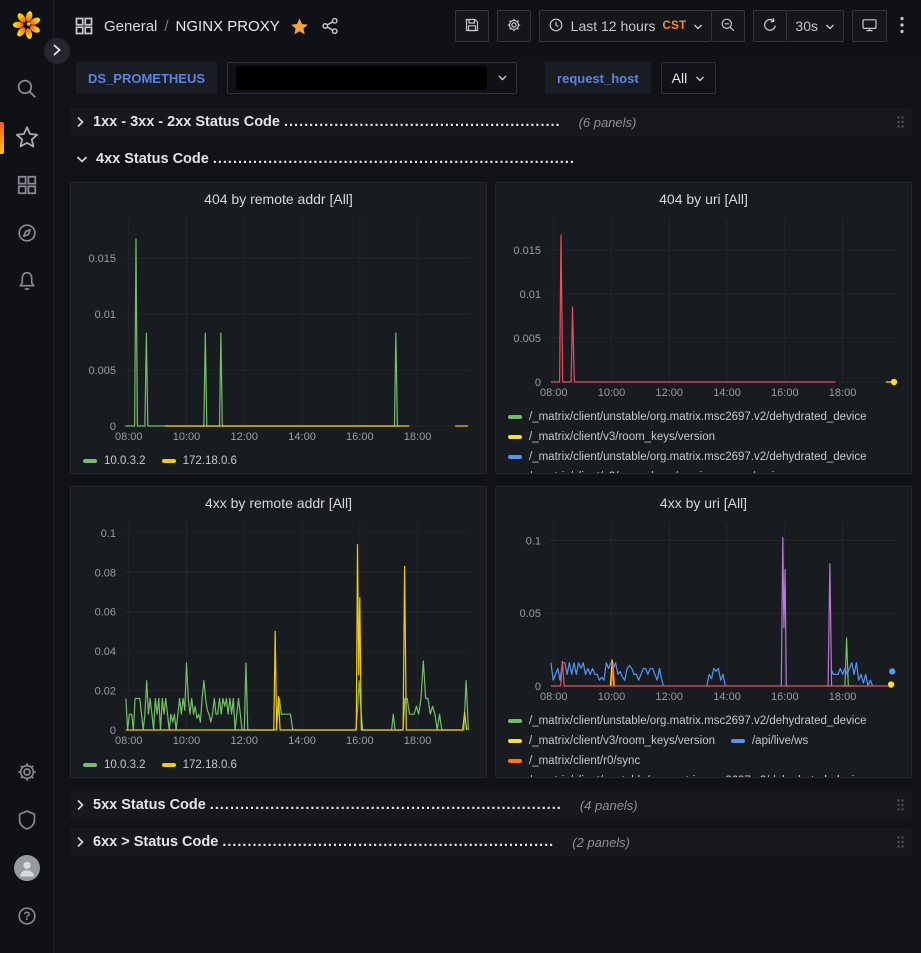  I want to click on sidebar-item-help: ?, so click(27, 917).